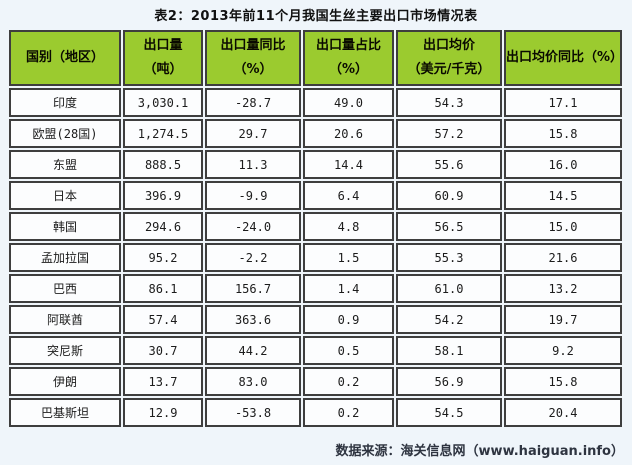 The width and height of the screenshot is (632, 465). I want to click on column-header-volume_share: 出口量占比 （%）, so click(348, 58).